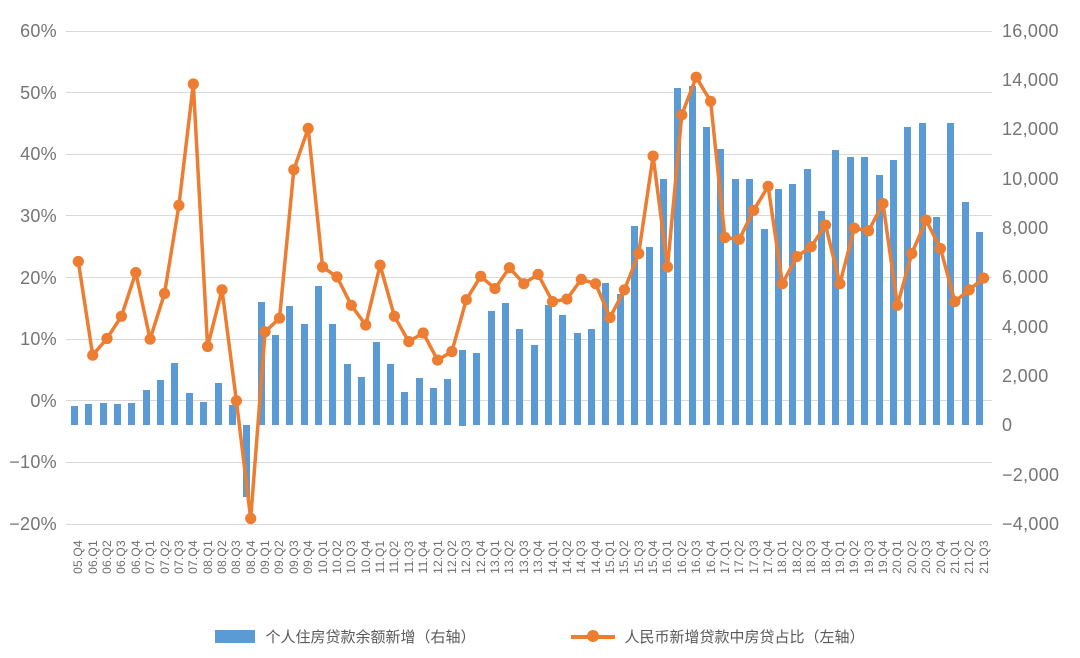  What do you see at coordinates (911, 557) in the screenshot?
I see `x-axis-label: 20.Q2` at bounding box center [911, 557].